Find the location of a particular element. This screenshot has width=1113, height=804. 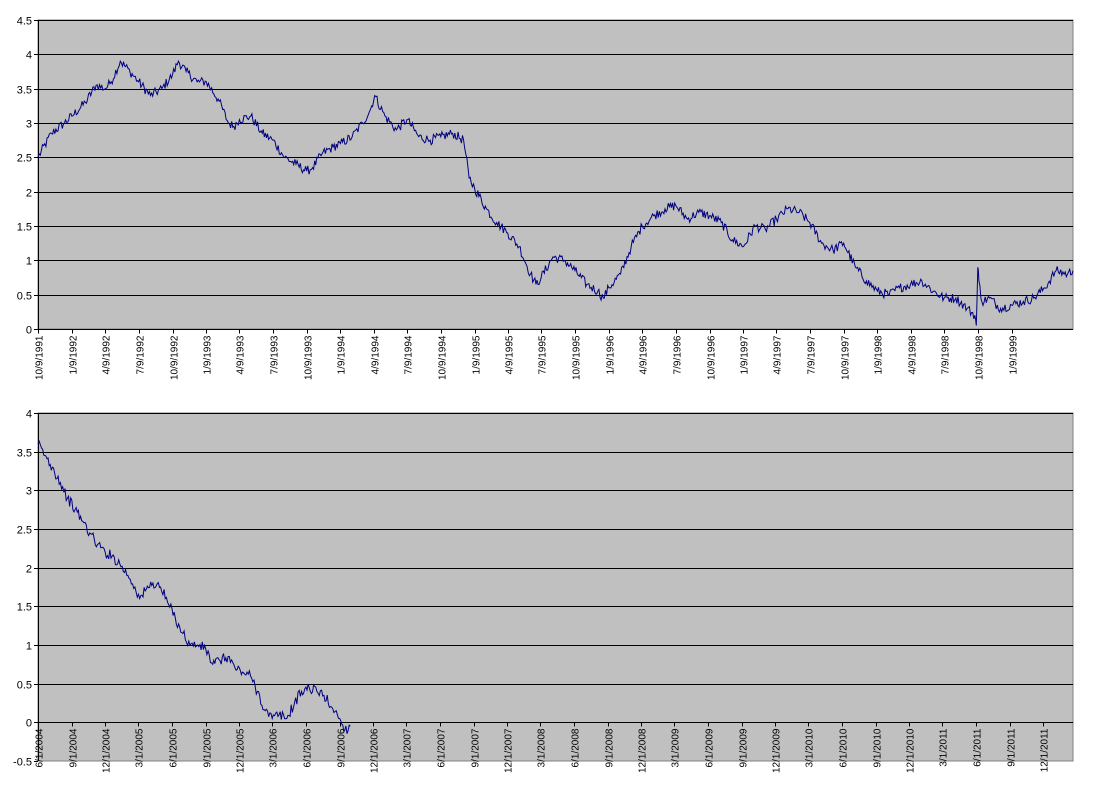

y-tick-label: -0.5 is located at coordinates (22, 763).